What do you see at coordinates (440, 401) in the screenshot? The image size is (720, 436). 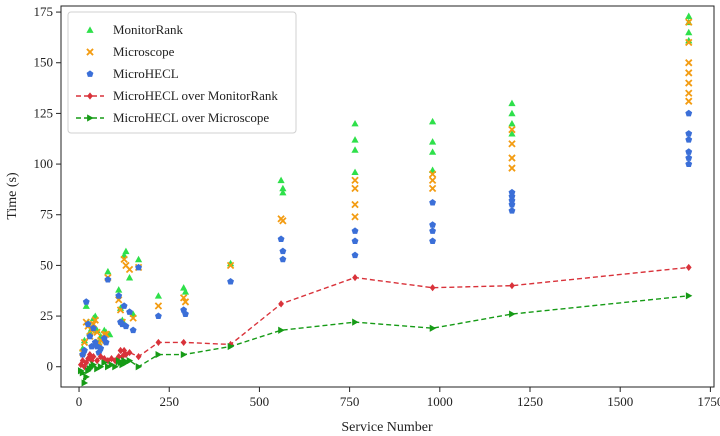 I see `x-tick-label: 1000` at bounding box center [440, 401].